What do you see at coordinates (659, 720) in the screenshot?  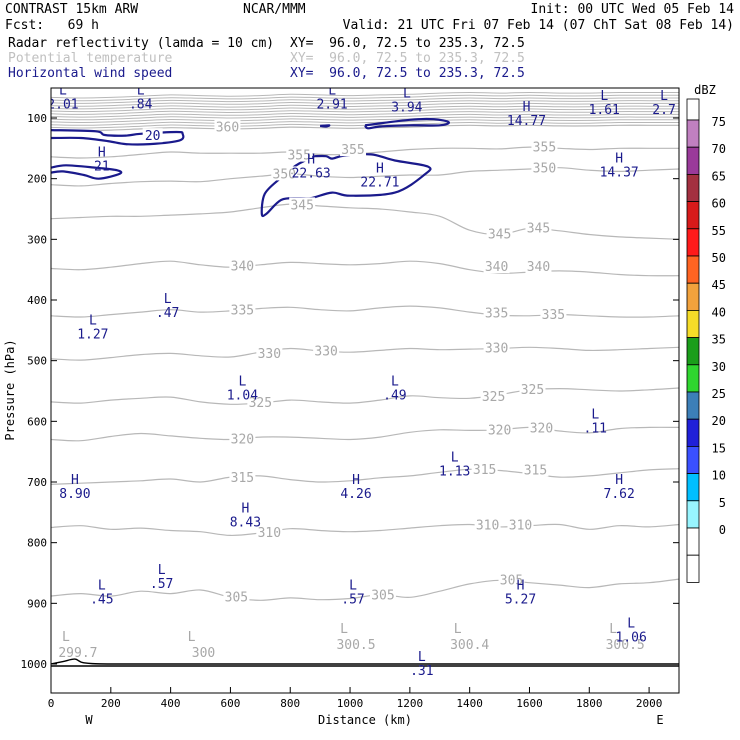 I see `x-axis-east-label: E` at bounding box center [659, 720].